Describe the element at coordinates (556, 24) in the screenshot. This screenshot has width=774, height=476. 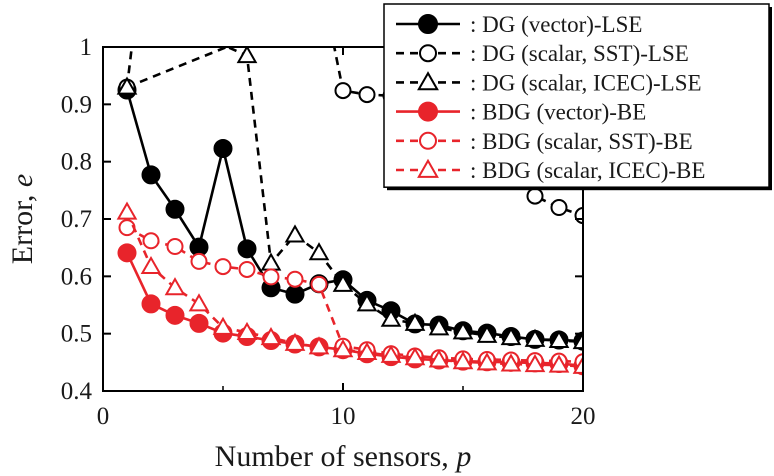
I see `legend-label: : DG (vector)-LSE` at that location.